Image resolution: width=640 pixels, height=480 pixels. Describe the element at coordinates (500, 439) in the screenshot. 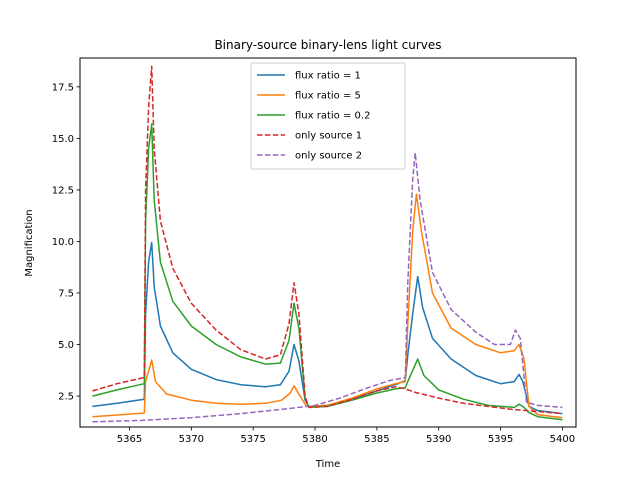

I see `x-tick-label: 5395` at that location.